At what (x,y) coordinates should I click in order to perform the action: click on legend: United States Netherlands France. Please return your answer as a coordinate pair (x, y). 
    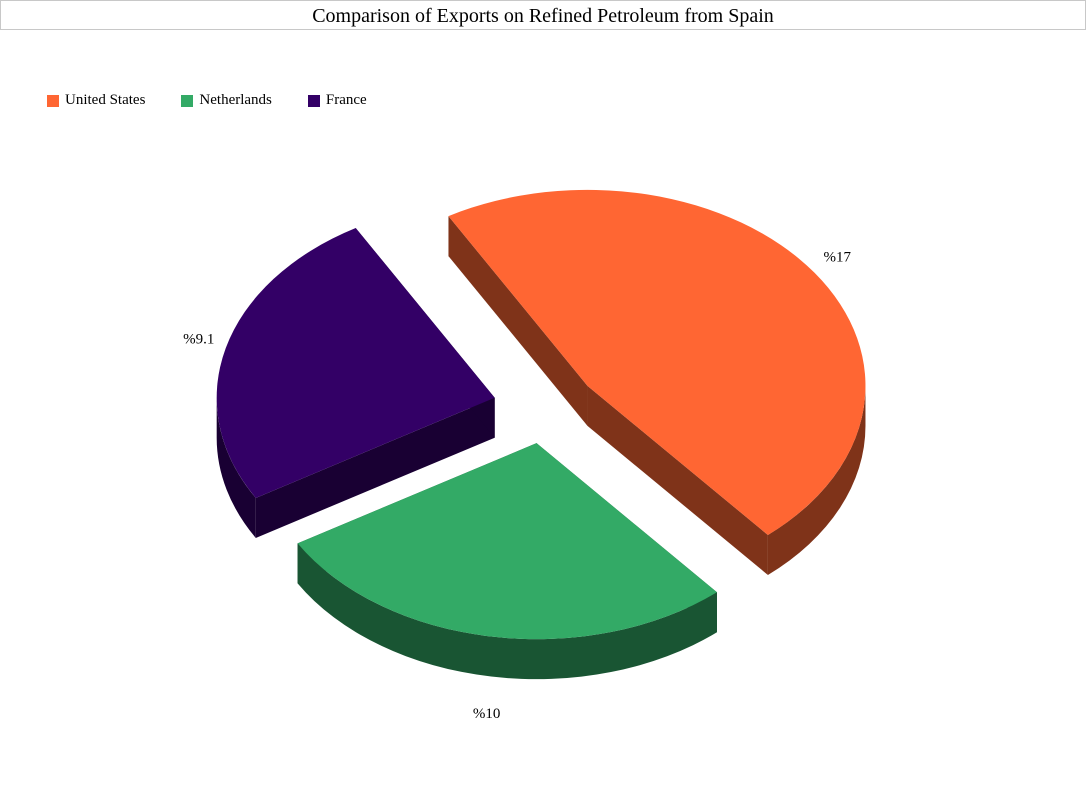
    Looking at the image, I should click on (225, 100).